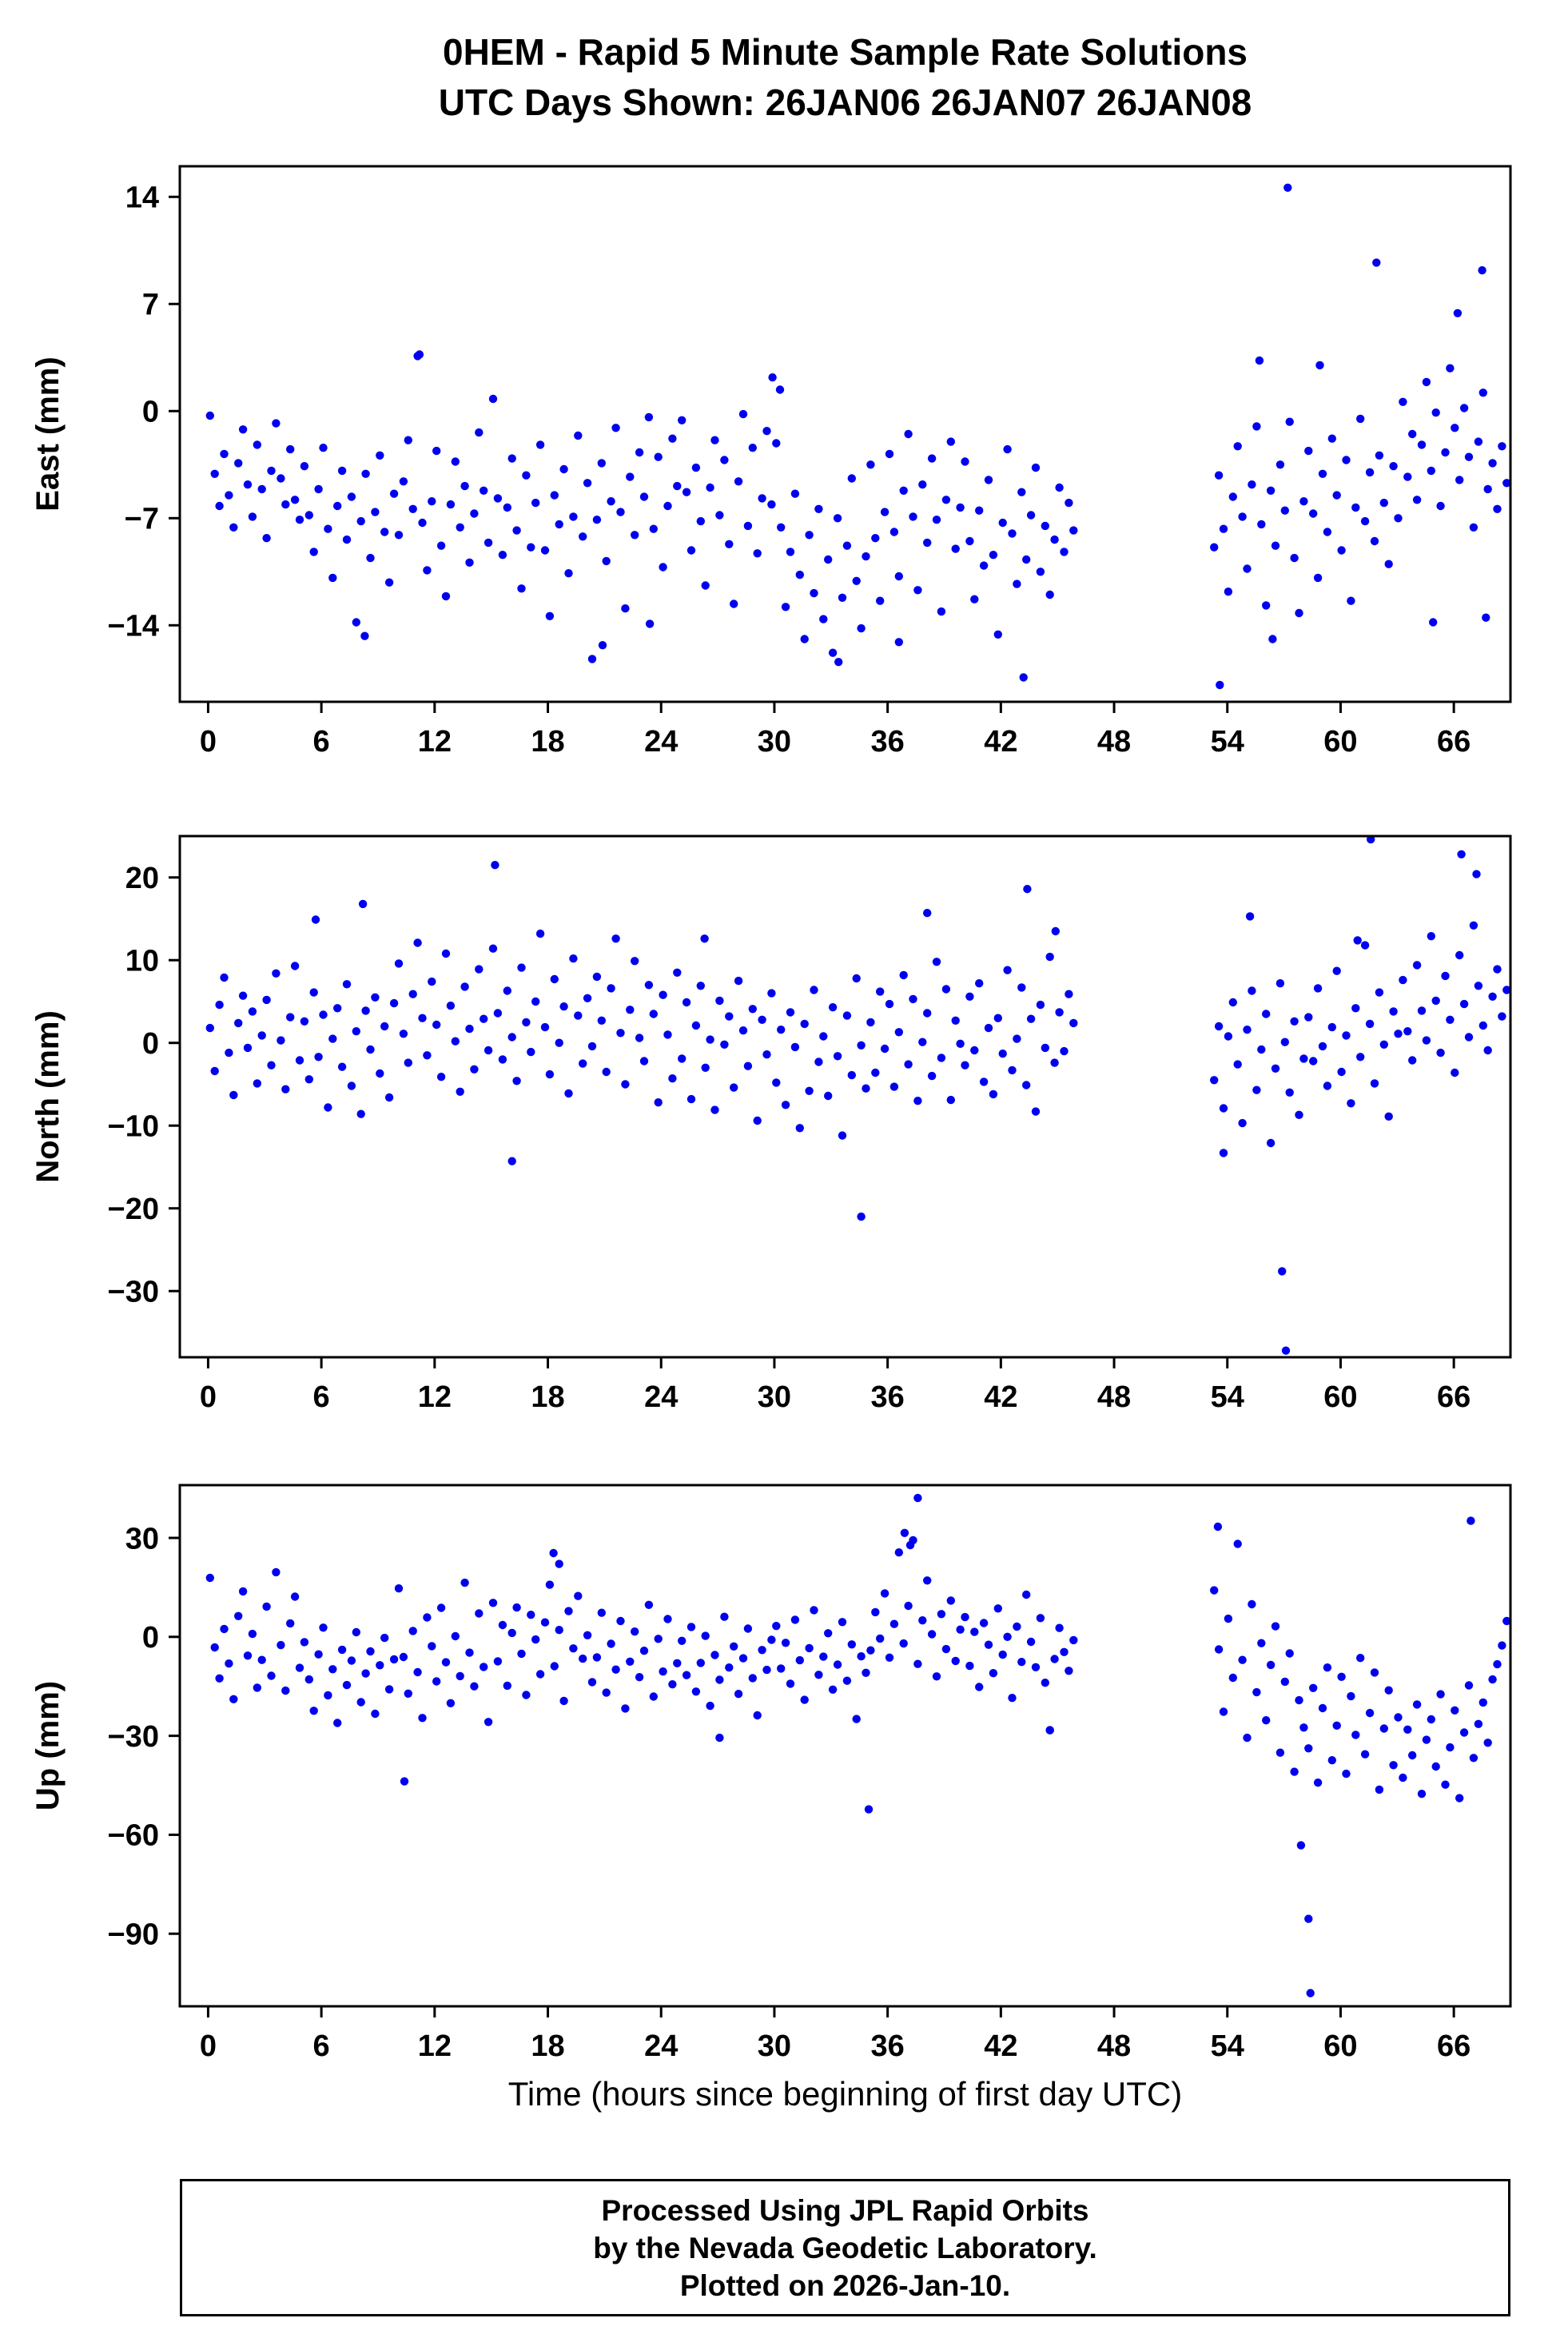 The width and height of the screenshot is (1568, 2350). I want to click on x-tick-label: 0, so click(208, 1397).